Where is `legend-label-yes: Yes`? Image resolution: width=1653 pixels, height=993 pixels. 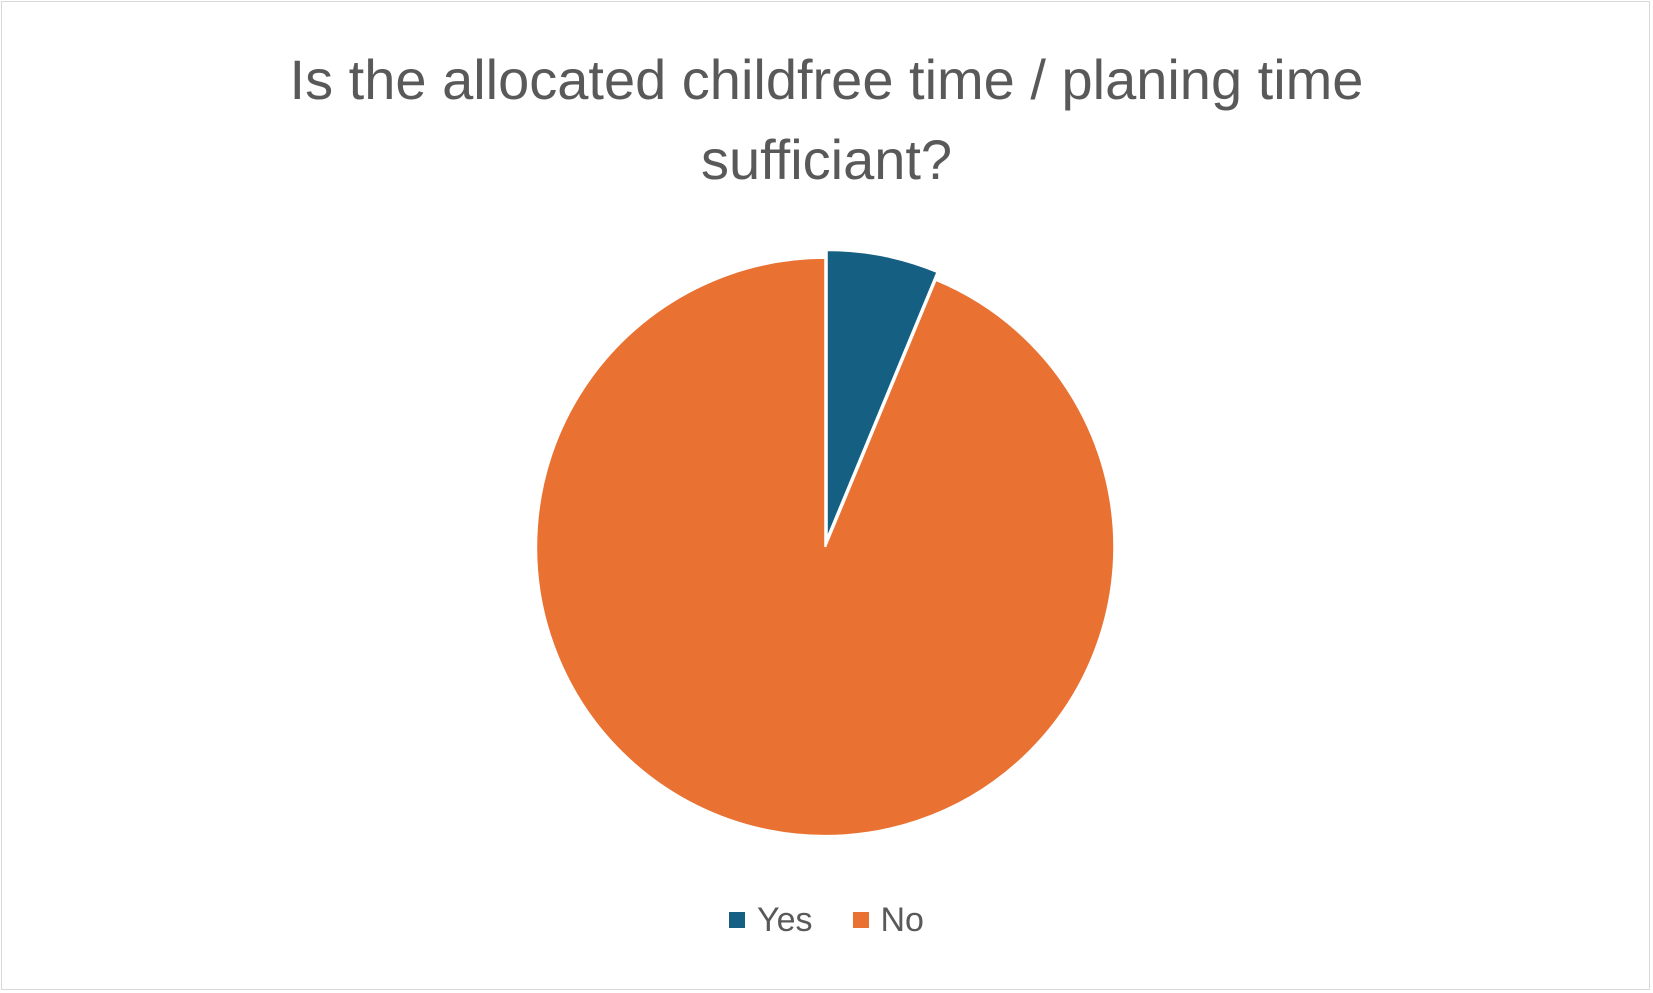 legend-label-yes: Yes is located at coordinates (785, 920).